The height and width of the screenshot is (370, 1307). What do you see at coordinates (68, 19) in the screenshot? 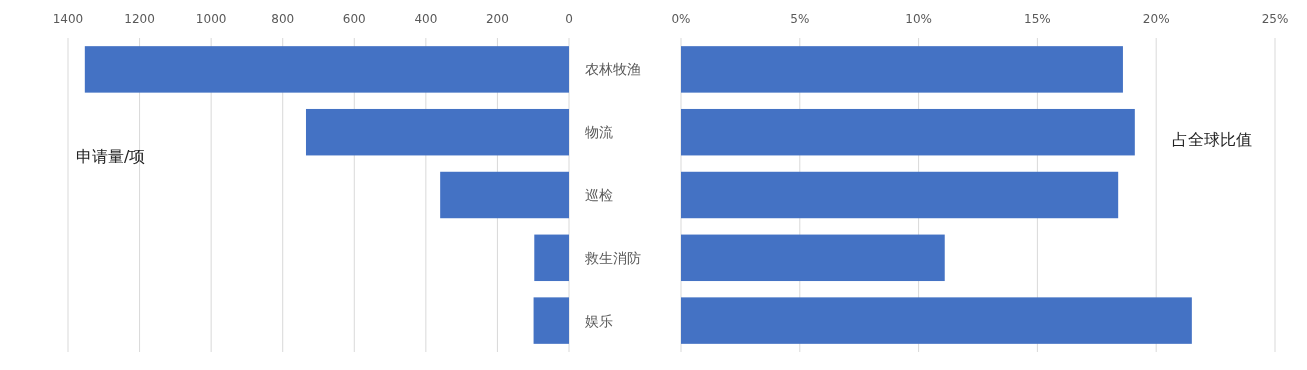
I see `x-tick-label: 1400` at bounding box center [68, 19].